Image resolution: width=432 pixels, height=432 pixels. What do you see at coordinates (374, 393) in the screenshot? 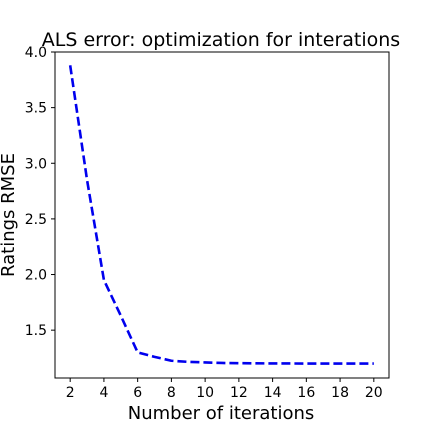
I see `x-tick-label: 20` at bounding box center [374, 393].